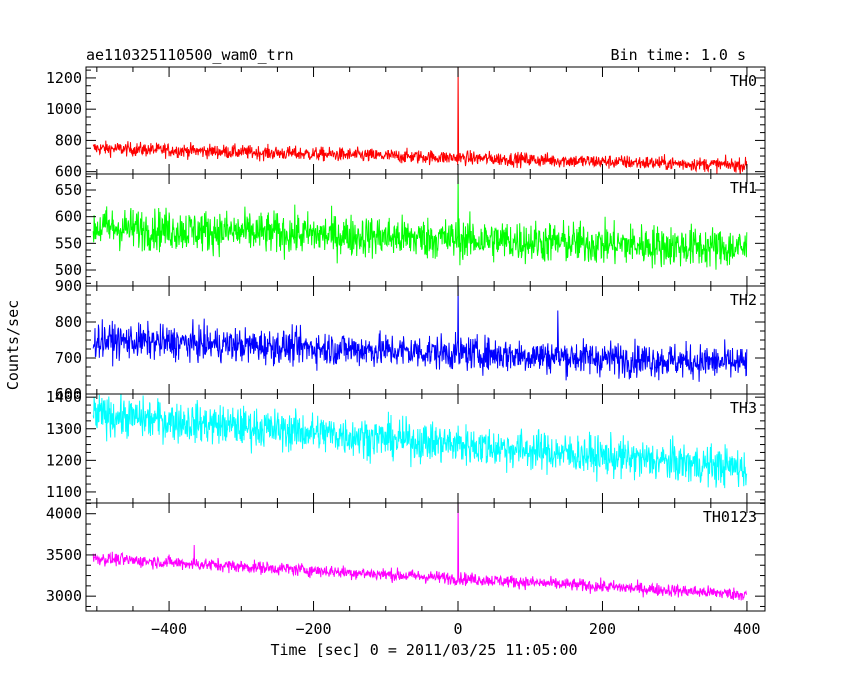 The image size is (850, 680). I want to click on y-tick-label: 3500, so click(64, 555).